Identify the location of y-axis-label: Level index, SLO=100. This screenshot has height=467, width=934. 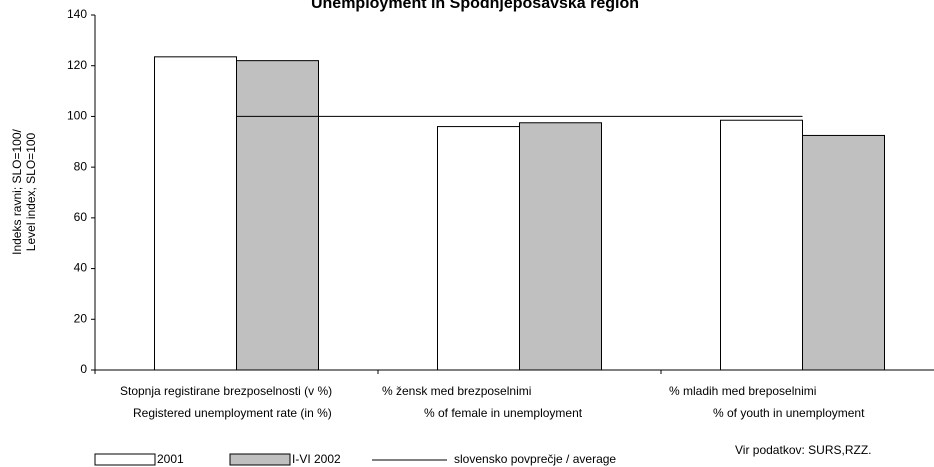
(31, 191).